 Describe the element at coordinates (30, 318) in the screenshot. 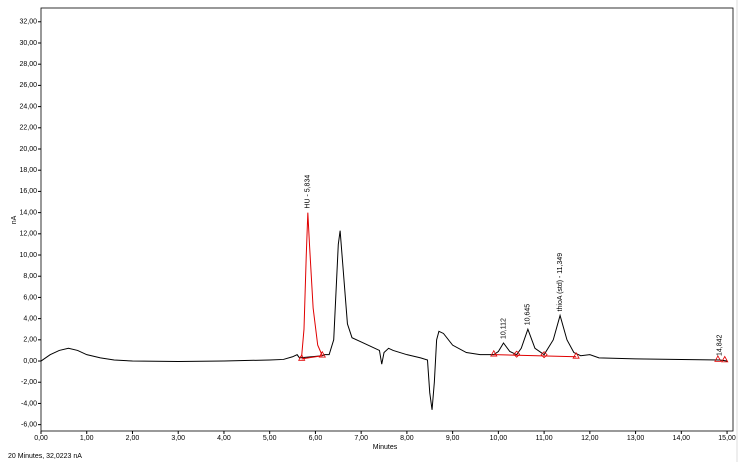

I see `y-tick-label: 4,00` at that location.